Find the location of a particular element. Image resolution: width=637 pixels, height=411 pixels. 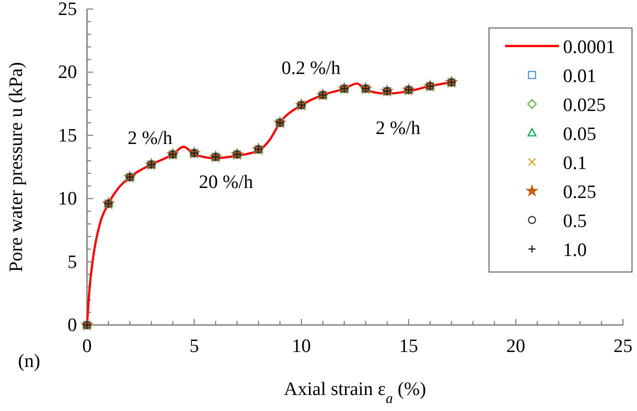

legend-label: 0.05 is located at coordinates (579, 134).